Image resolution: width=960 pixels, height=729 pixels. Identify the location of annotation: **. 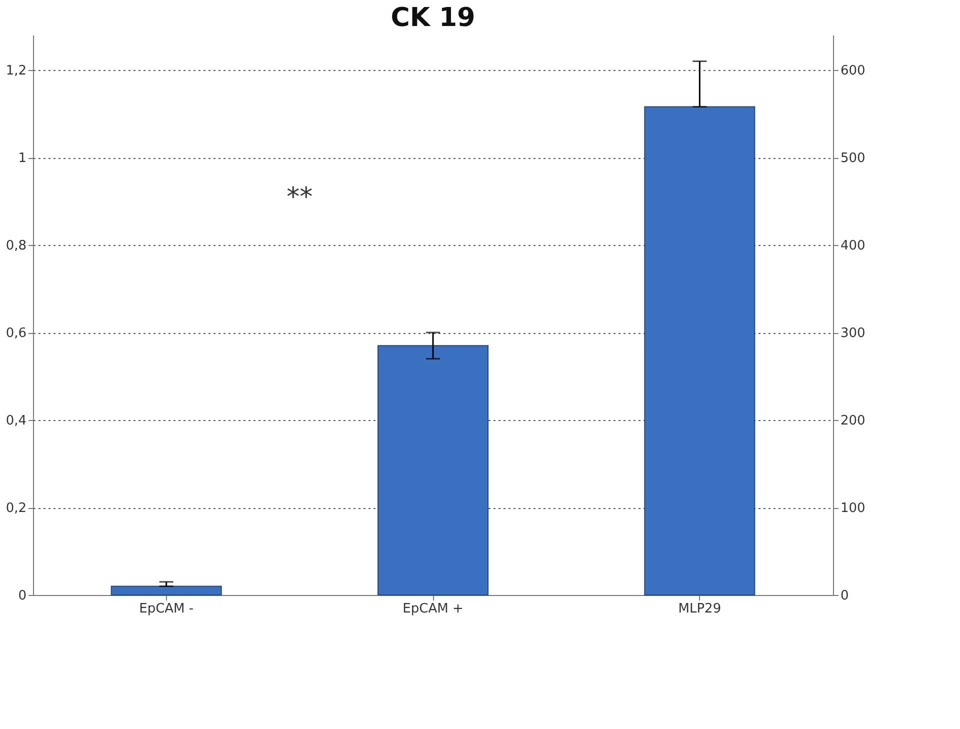
(299, 197).